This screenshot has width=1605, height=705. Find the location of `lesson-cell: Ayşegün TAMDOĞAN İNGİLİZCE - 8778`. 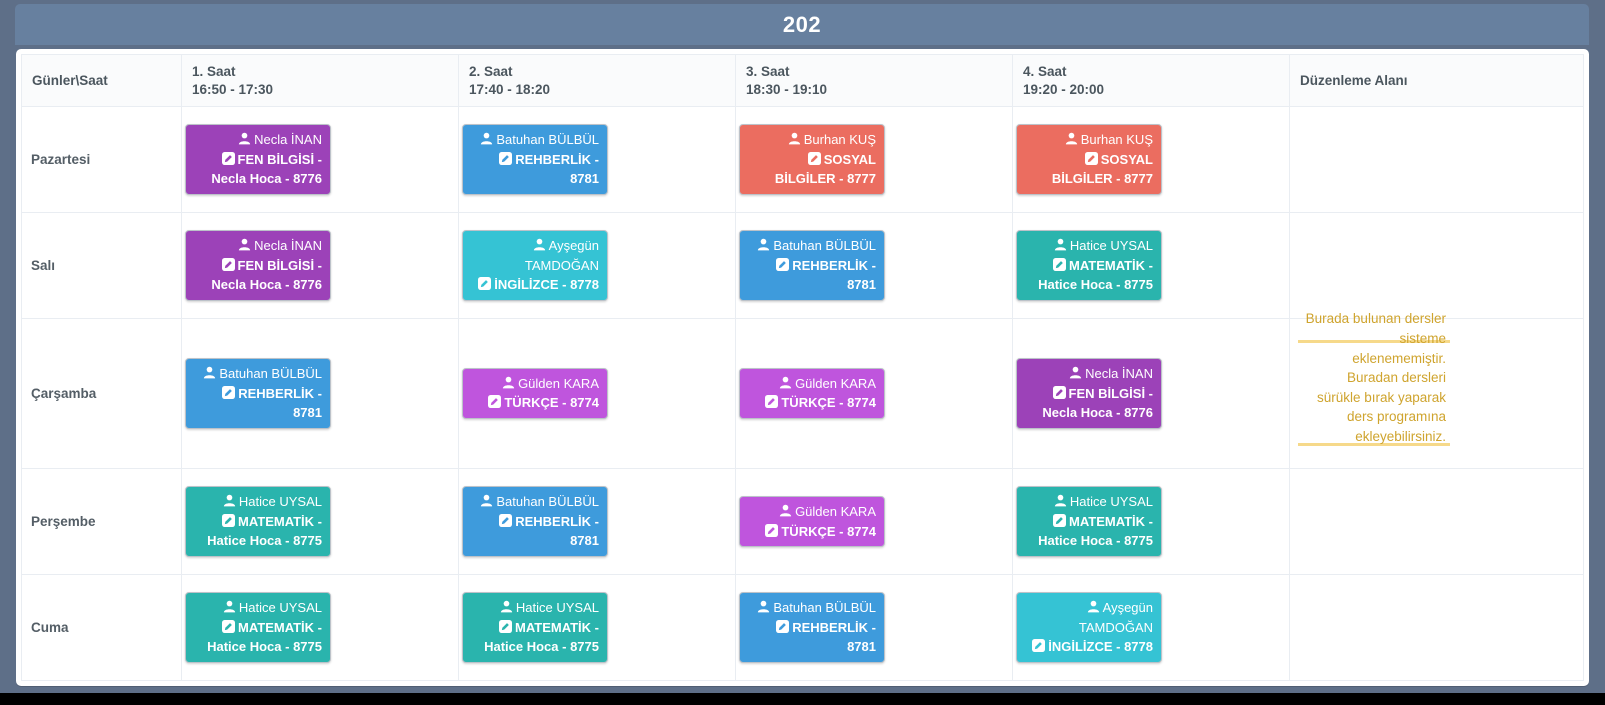

lesson-cell: Ayşegün TAMDOĞAN İNGİLİZCE - 8778 is located at coordinates (597, 265).